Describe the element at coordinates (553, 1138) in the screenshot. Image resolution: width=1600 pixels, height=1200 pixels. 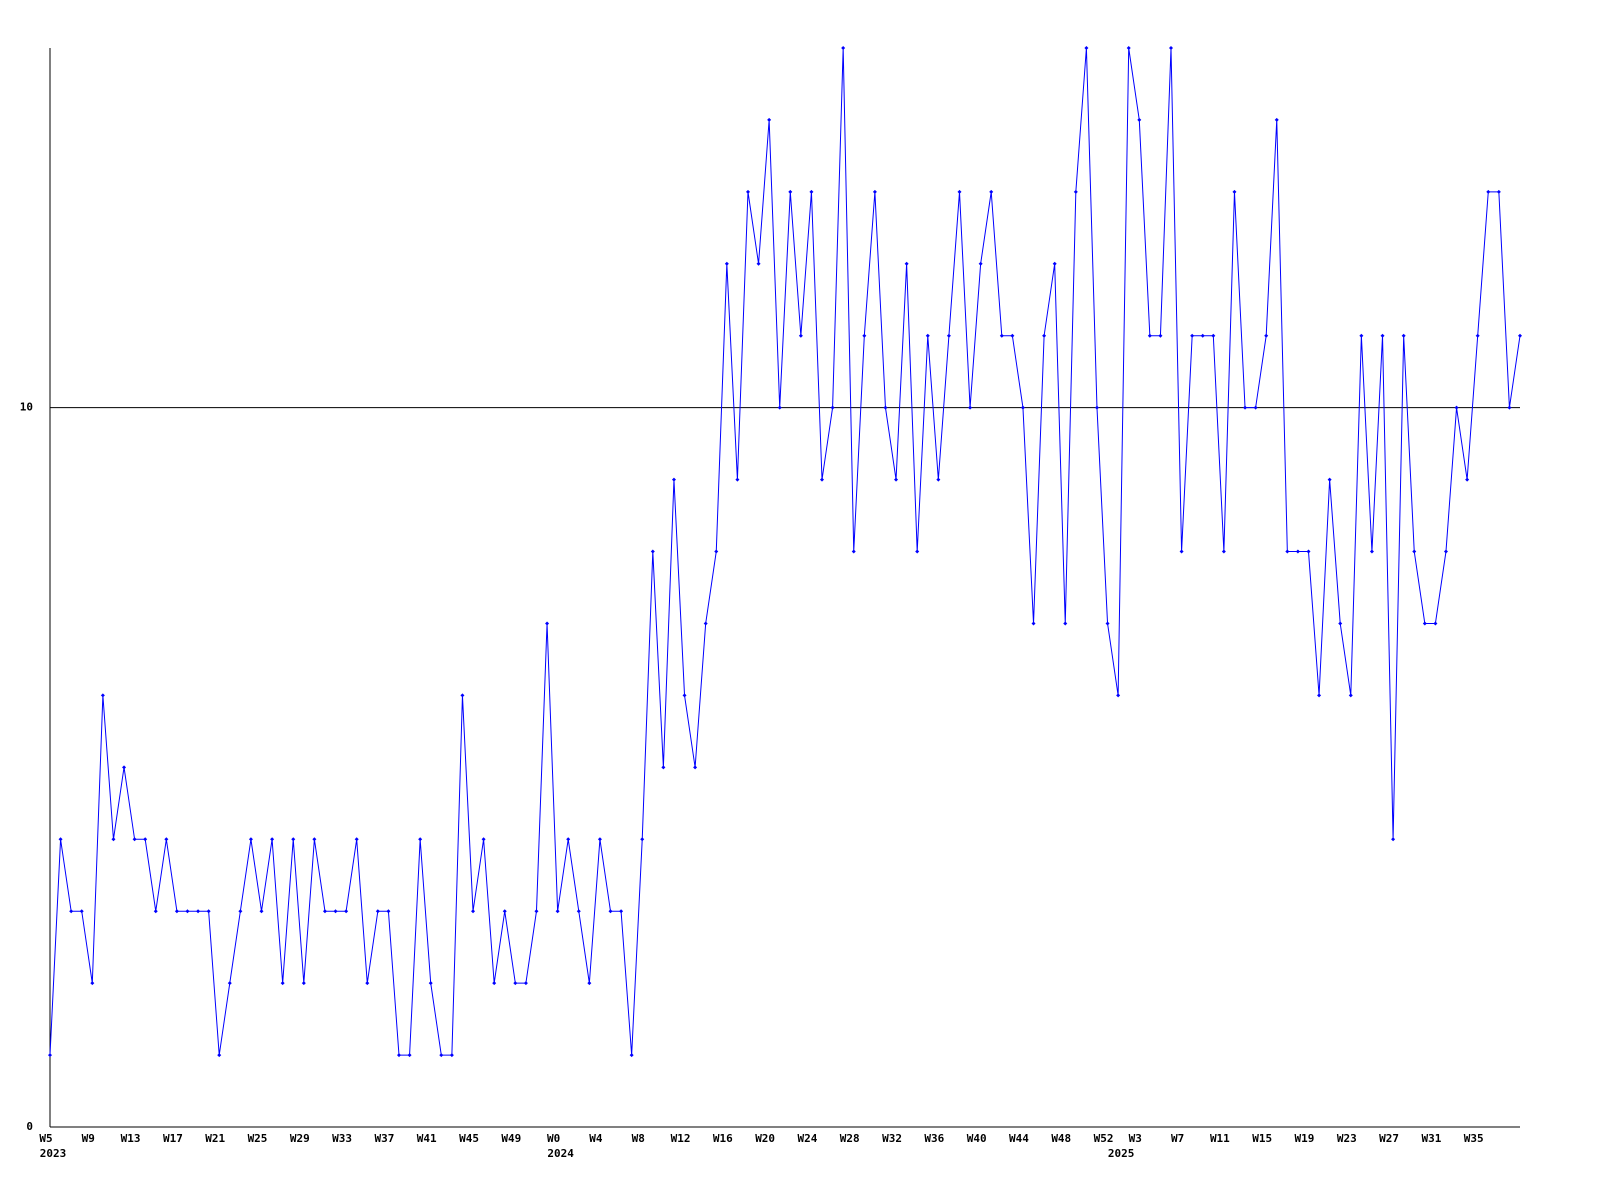
I see `x-tick-label: W0` at that location.